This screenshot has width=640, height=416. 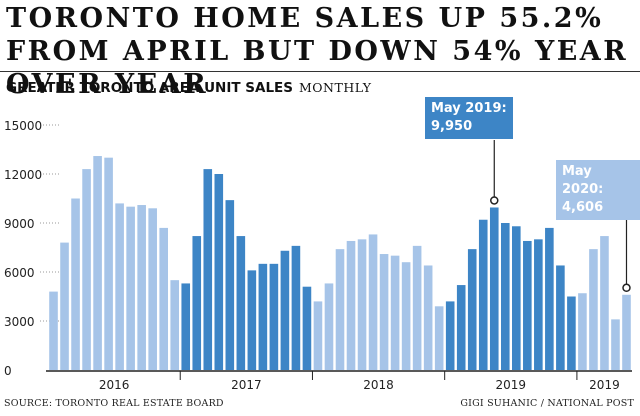 I want to click on period-label: MONTHLY, so click(x=335, y=87).